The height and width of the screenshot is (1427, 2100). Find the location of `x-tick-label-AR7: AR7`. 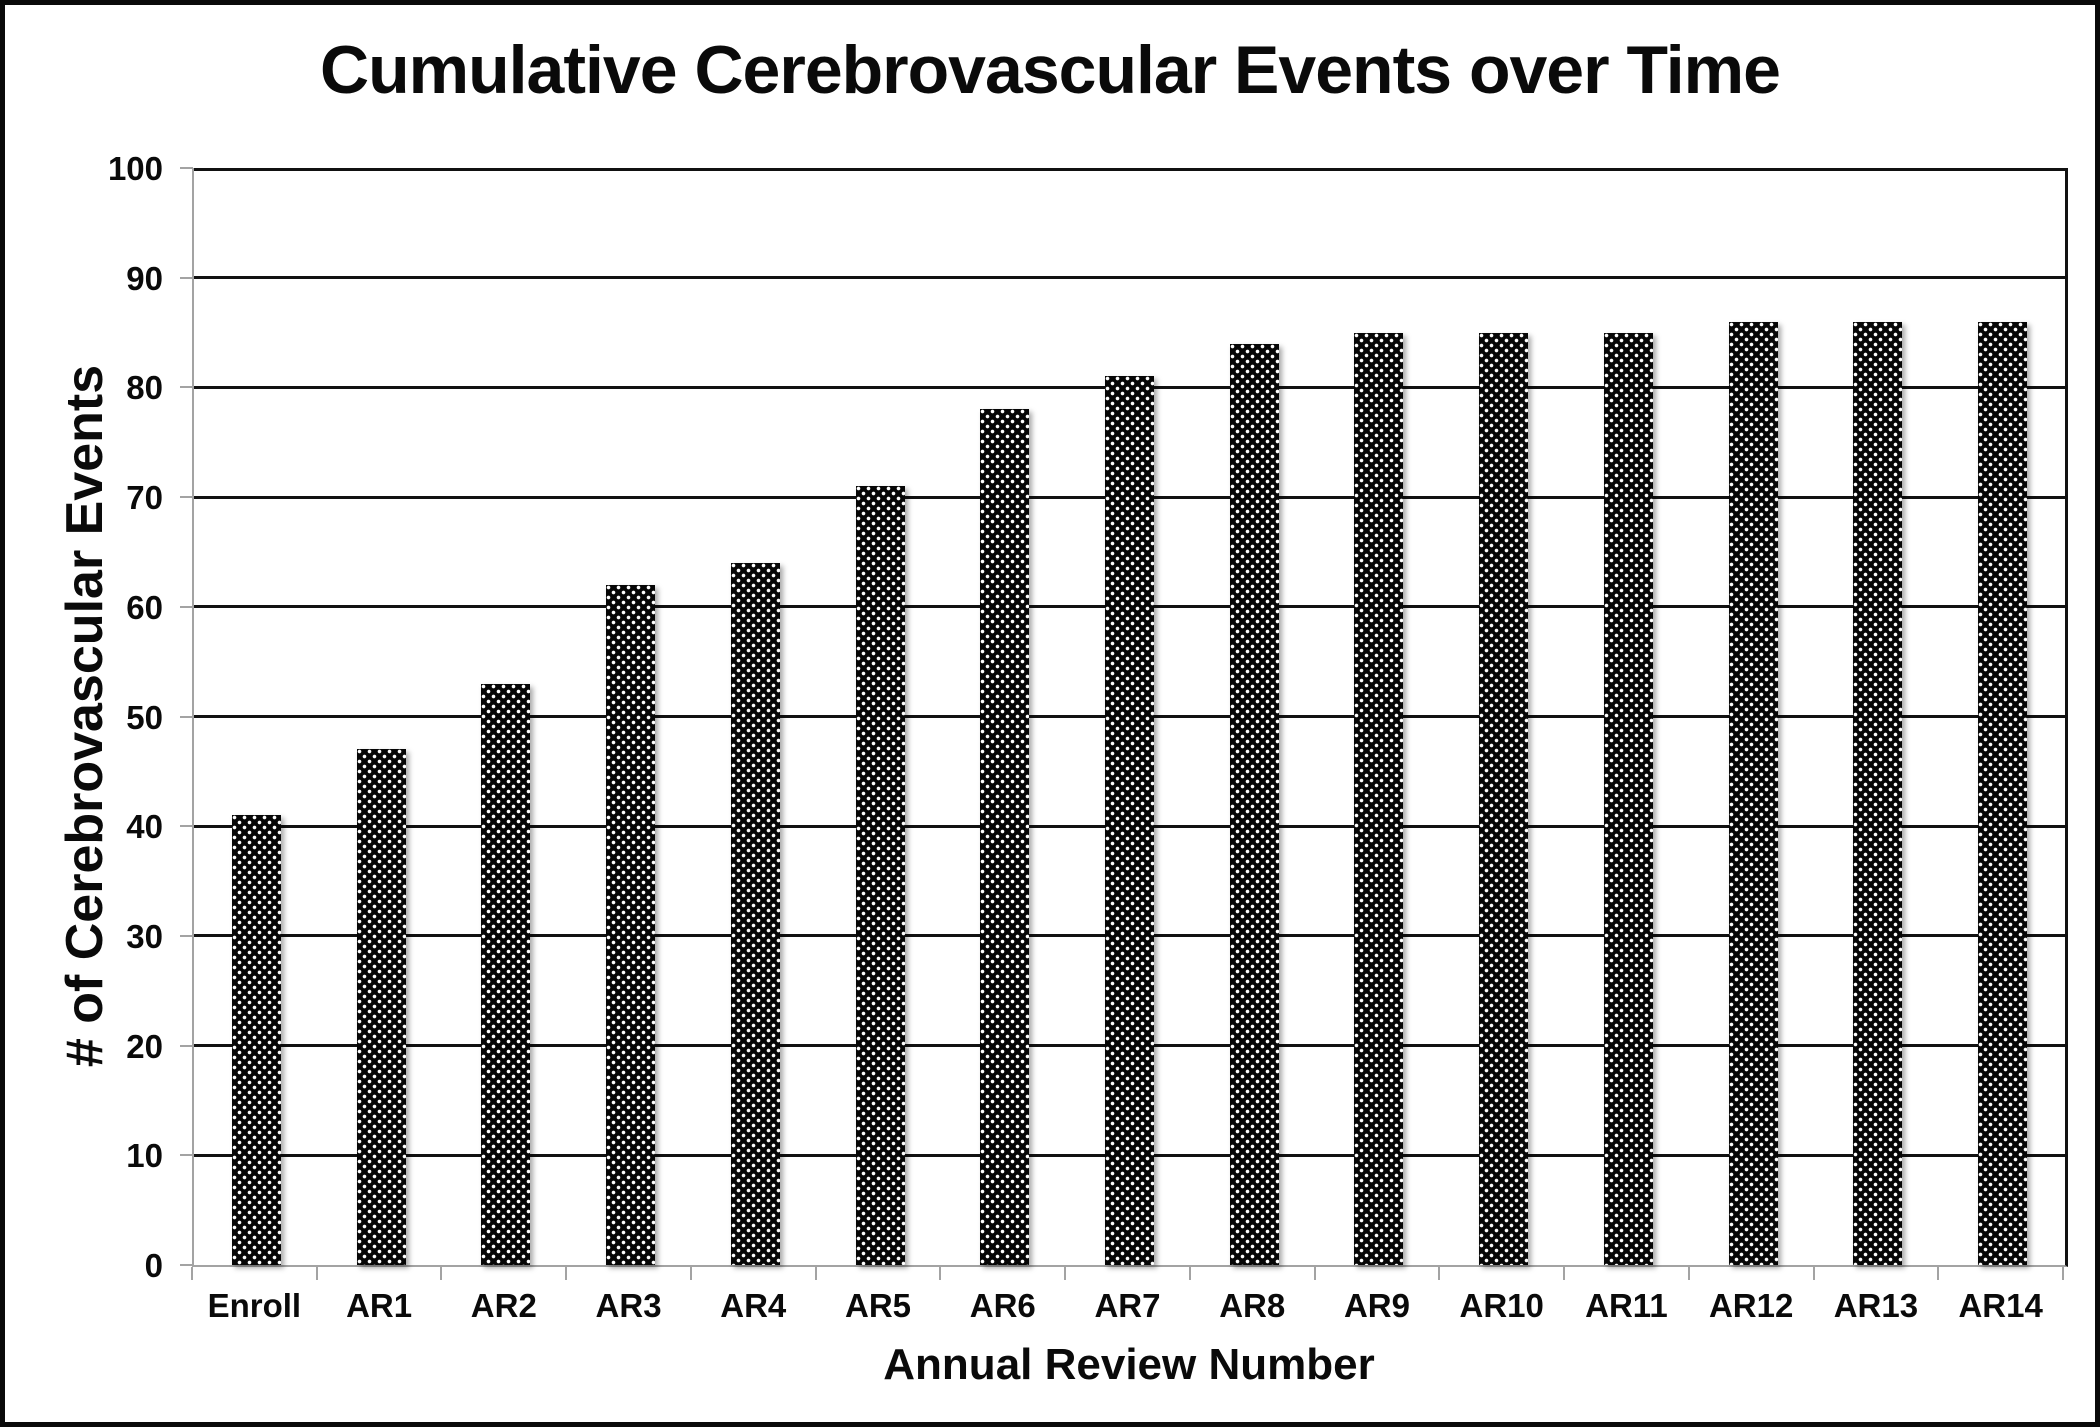

x-tick-label-AR7: AR7 is located at coordinates (1127, 1305).